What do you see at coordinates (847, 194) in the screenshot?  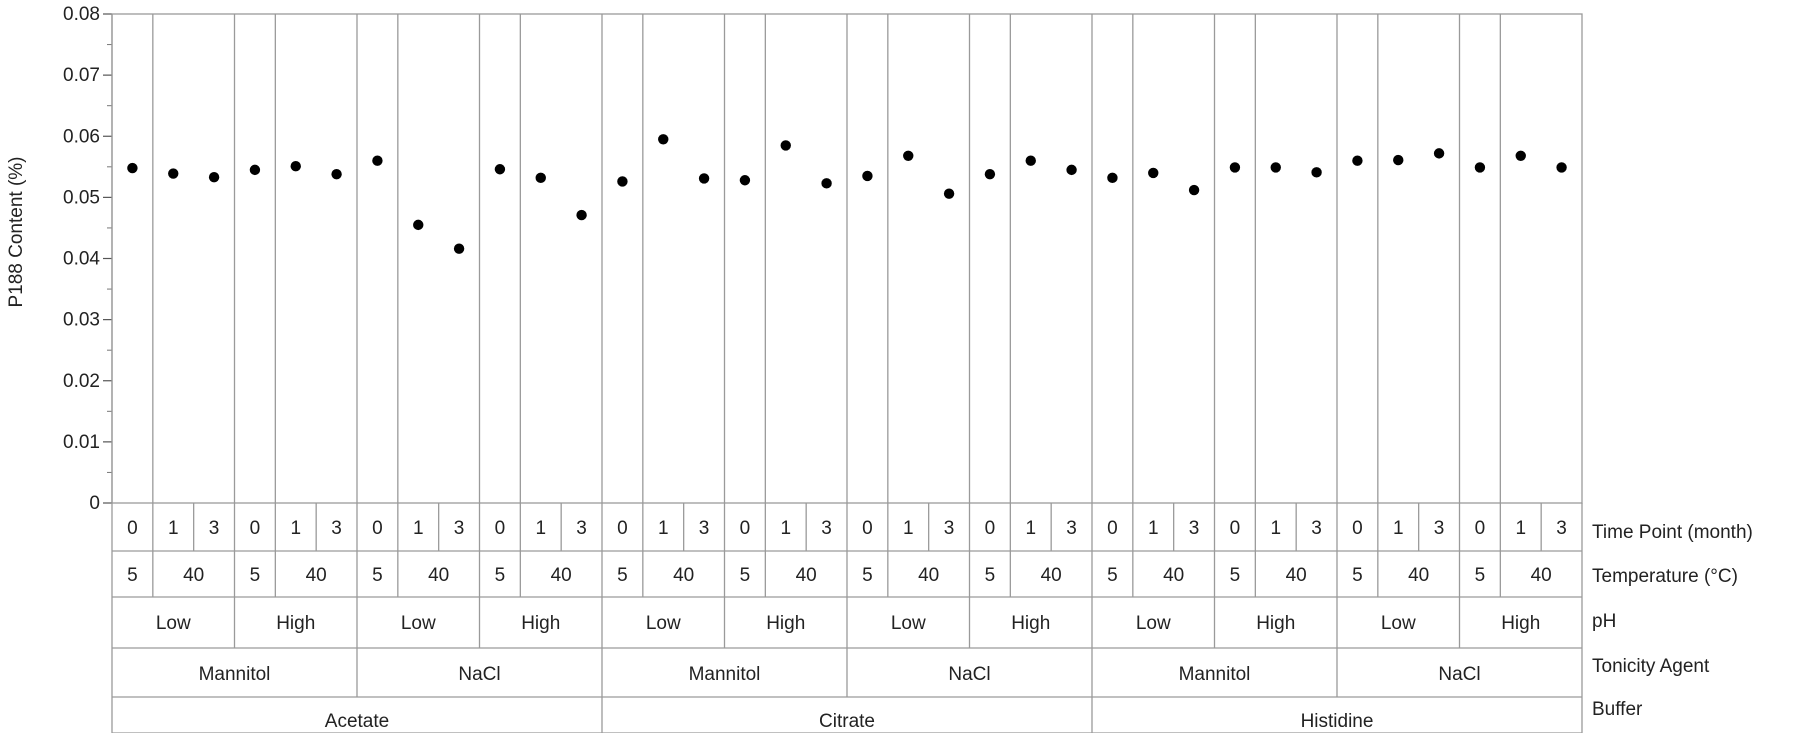 I see `data-points` at bounding box center [847, 194].